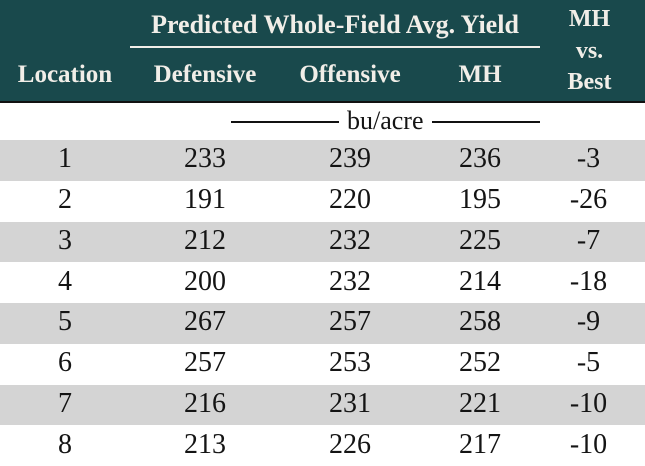 This screenshot has height=466, width=645. What do you see at coordinates (588, 200) in the screenshot?
I see `cell-mh-vs-best: -26` at bounding box center [588, 200].